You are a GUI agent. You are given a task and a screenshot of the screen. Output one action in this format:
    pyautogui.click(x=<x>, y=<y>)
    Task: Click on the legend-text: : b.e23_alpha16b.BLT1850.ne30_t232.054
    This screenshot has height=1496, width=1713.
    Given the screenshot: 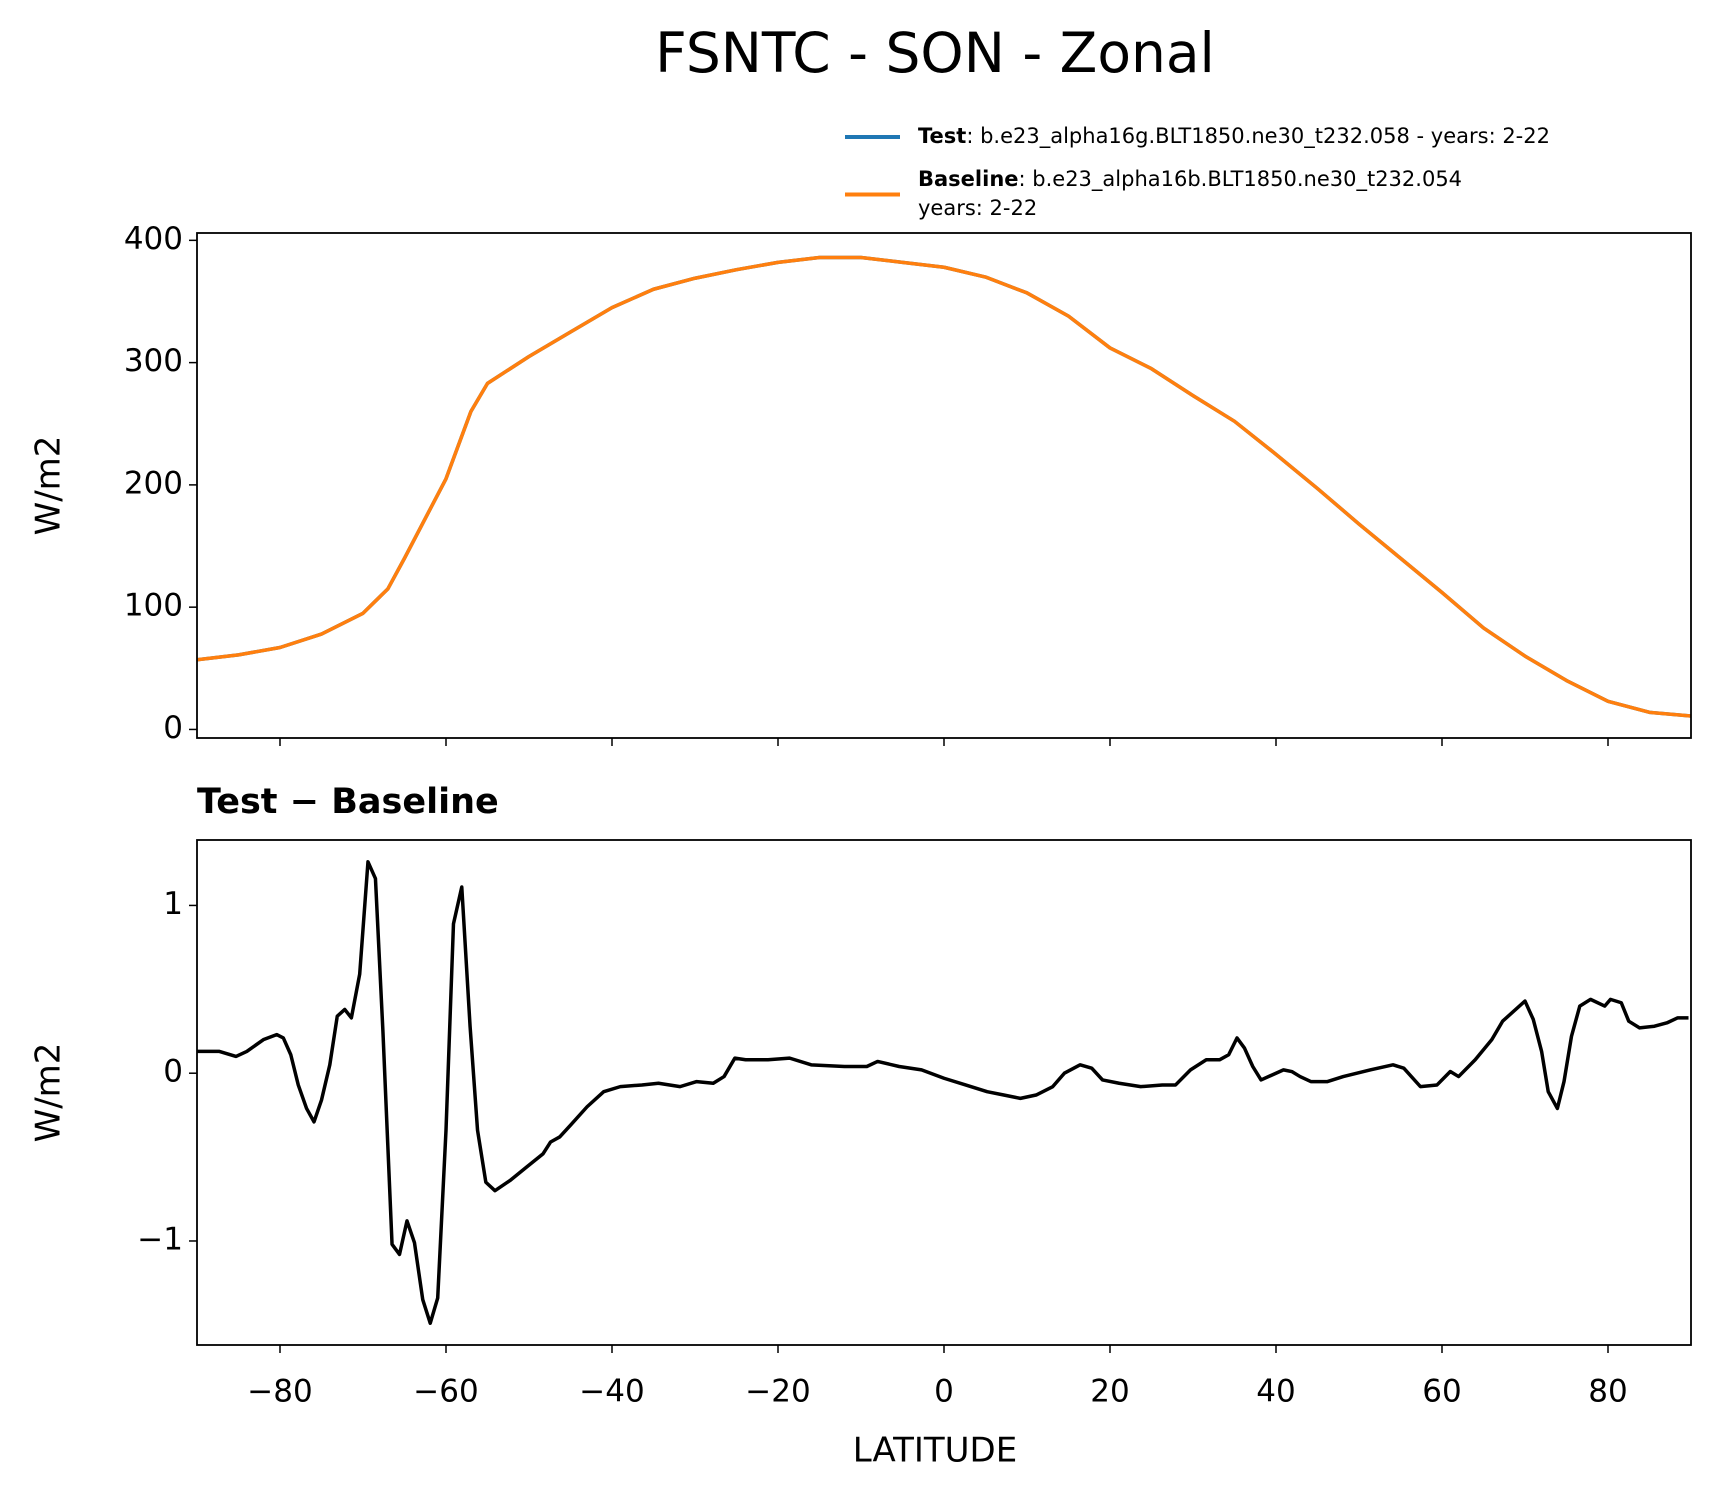 What is the action you would take?
    pyautogui.click(x=1241, y=179)
    